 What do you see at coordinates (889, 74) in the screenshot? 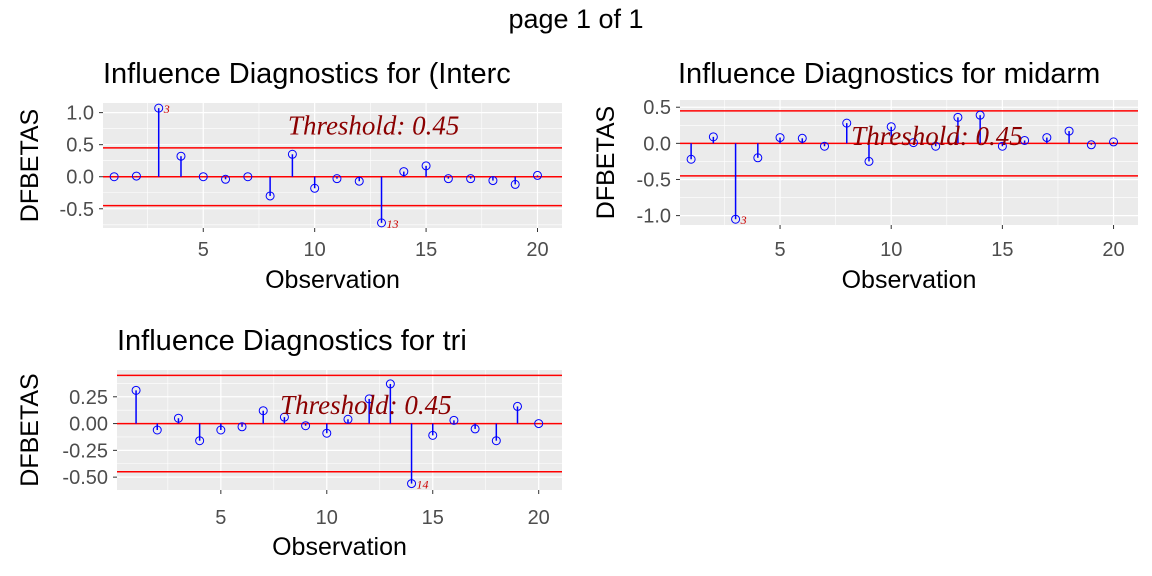
I see `chart-title: Influence Diagnostics for midarm` at bounding box center [889, 74].